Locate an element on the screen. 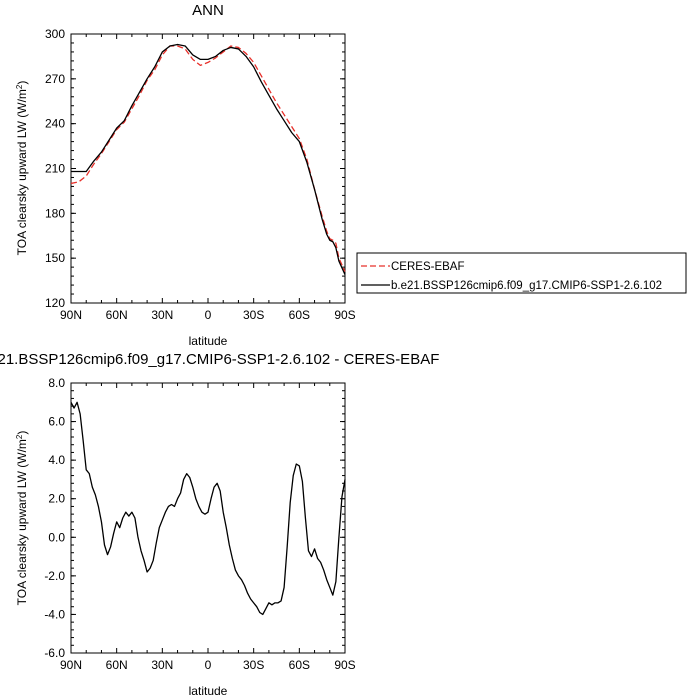 This screenshot has height=700, width=700. y-tick-label: 270 is located at coordinates (55, 79).